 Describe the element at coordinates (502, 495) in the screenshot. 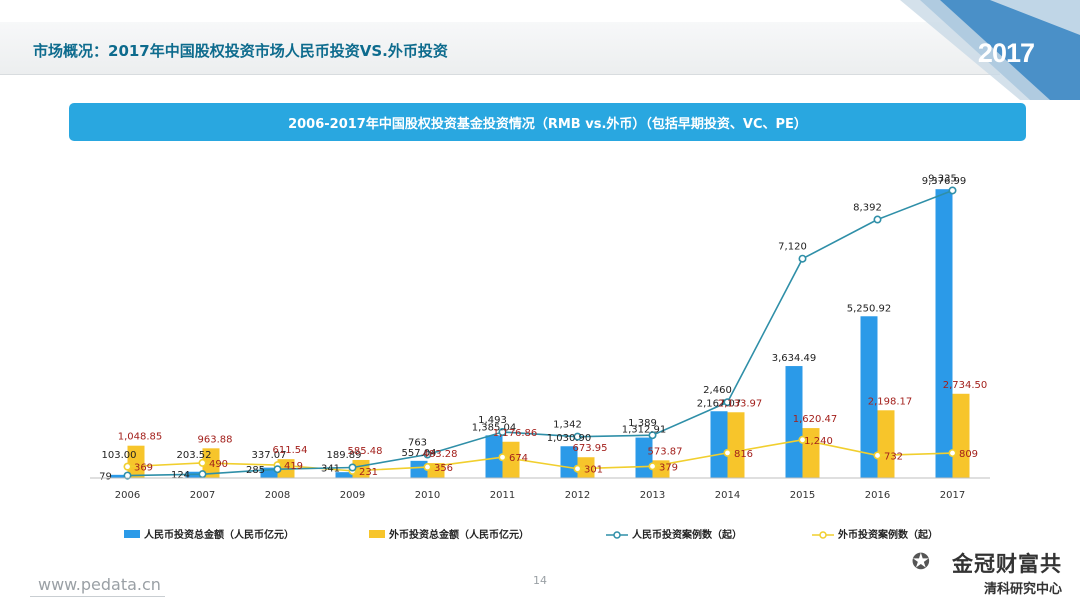

I see `x-tick-label: 2011` at that location.